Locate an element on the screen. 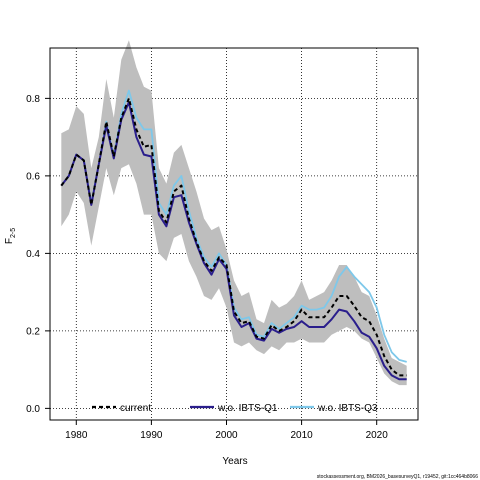 The width and height of the screenshot is (480, 480). x-axis: 1980 1990 2000 2010 2020 is located at coordinates (226, 430).